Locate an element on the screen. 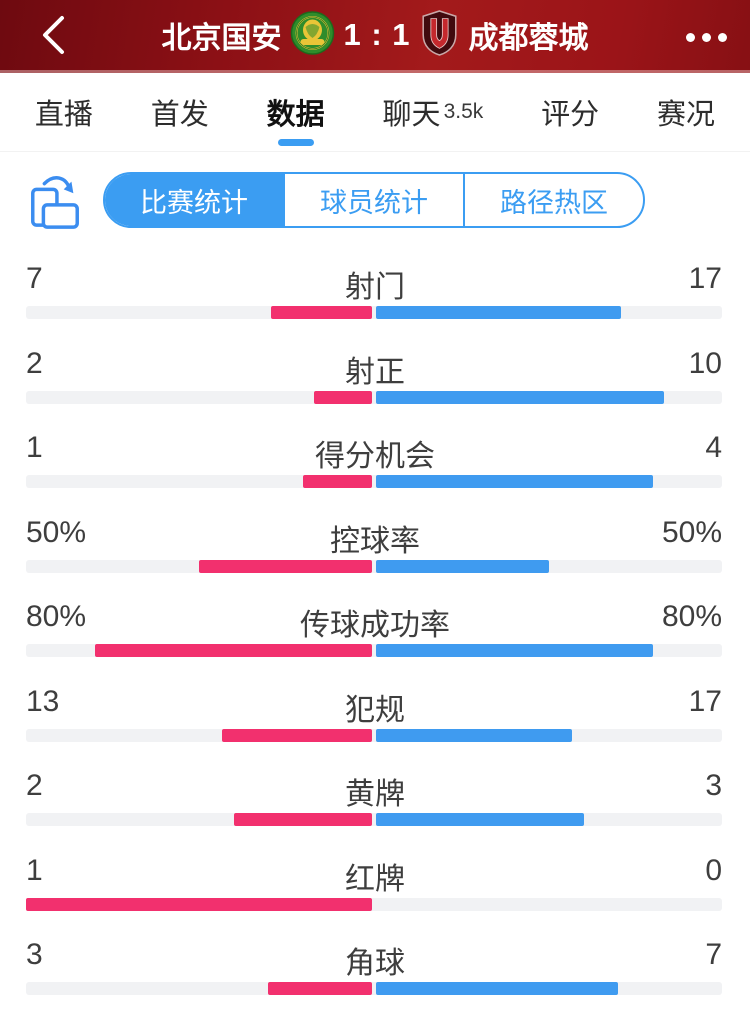 This screenshot has width=750, height=1024. stat-label: 得分机会 is located at coordinates (375, 456).